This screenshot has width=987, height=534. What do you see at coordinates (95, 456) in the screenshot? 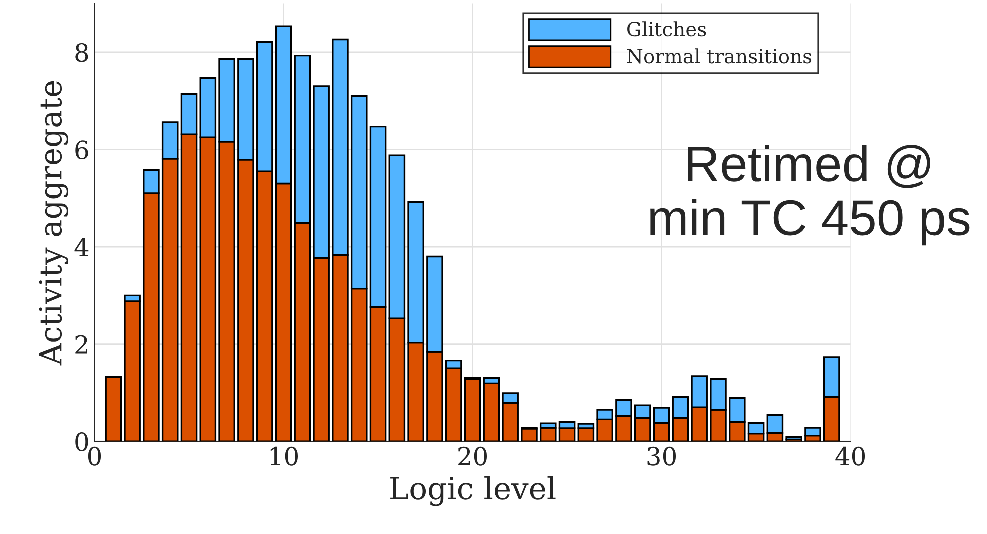
I see `x-tick-label: 0` at bounding box center [95, 456].